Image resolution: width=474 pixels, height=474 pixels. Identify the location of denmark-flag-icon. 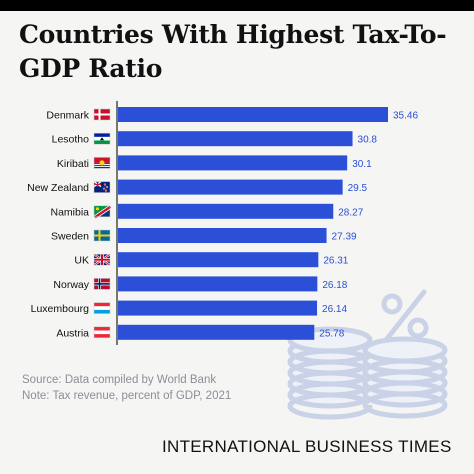
(102, 114).